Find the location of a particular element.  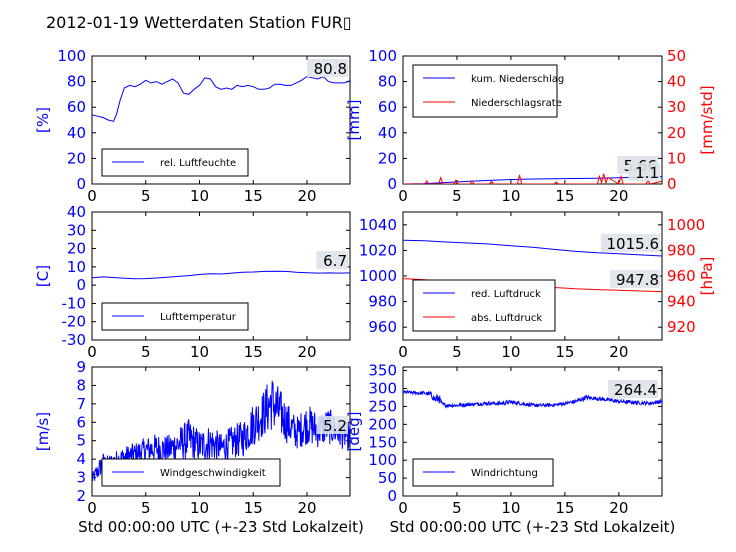

y-tick-label: 30 is located at coordinates (76, 230).